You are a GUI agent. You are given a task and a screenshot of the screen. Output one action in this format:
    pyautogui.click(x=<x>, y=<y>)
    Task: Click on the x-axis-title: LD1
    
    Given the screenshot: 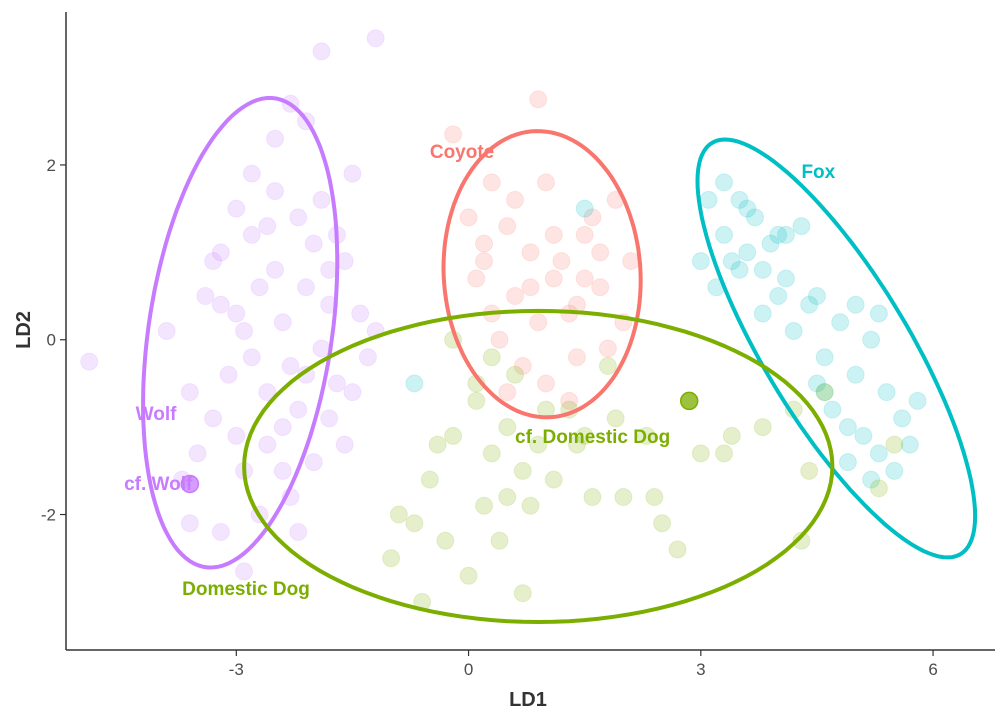 What is the action you would take?
    pyautogui.click(x=528, y=700)
    